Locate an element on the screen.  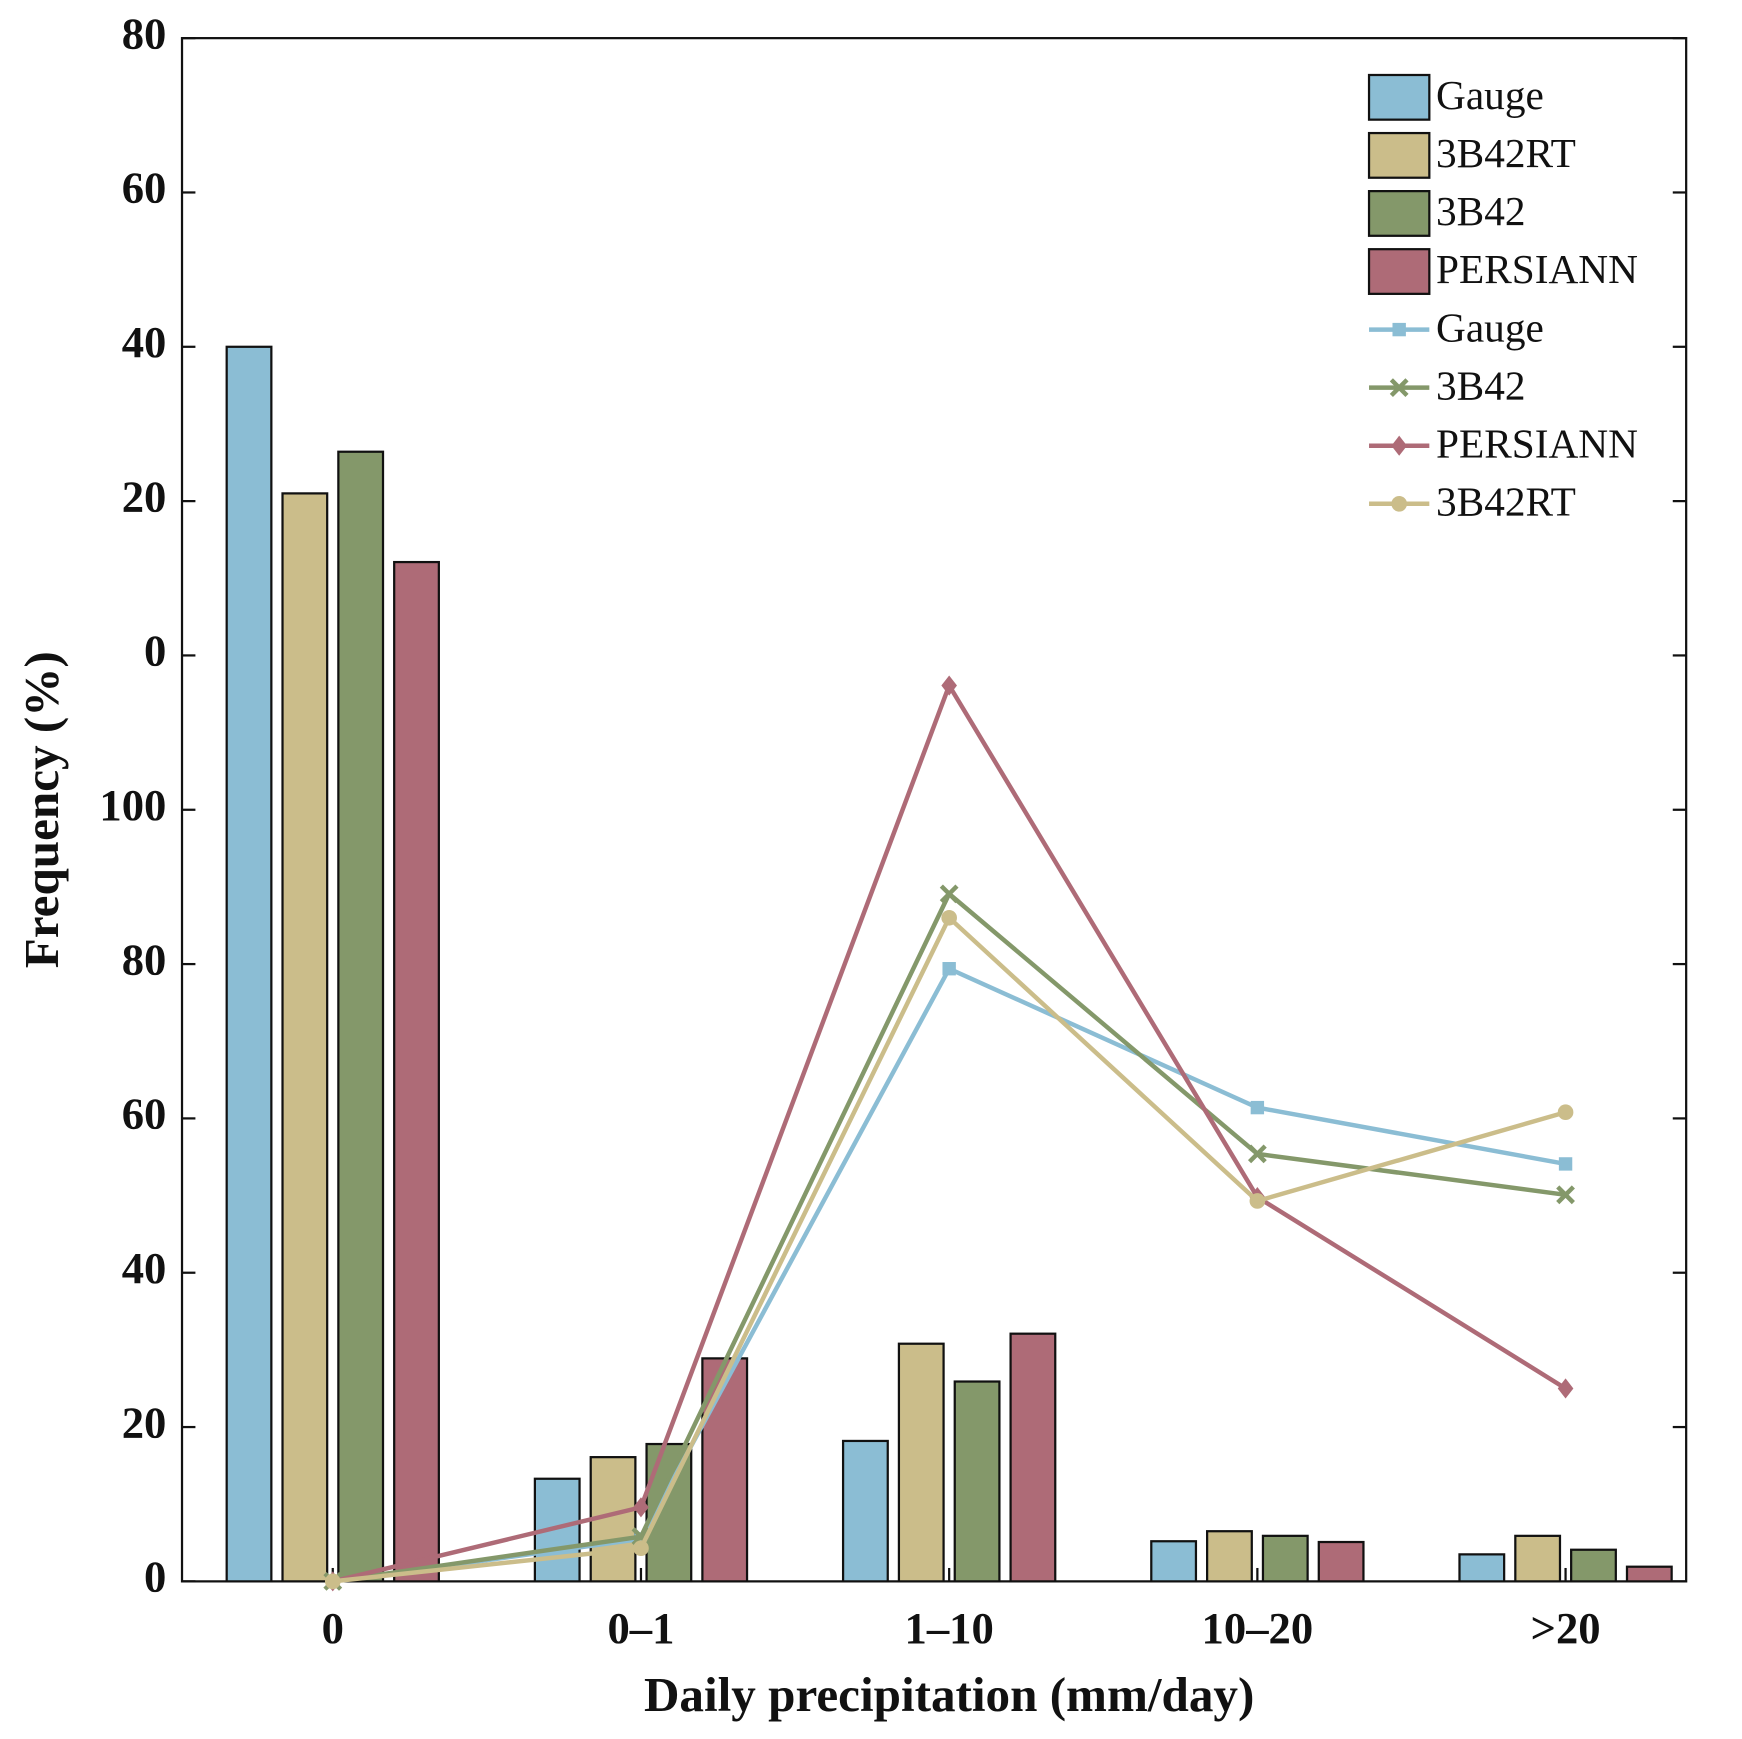
x-tick-label: 0–1 is located at coordinates (640, 1628).